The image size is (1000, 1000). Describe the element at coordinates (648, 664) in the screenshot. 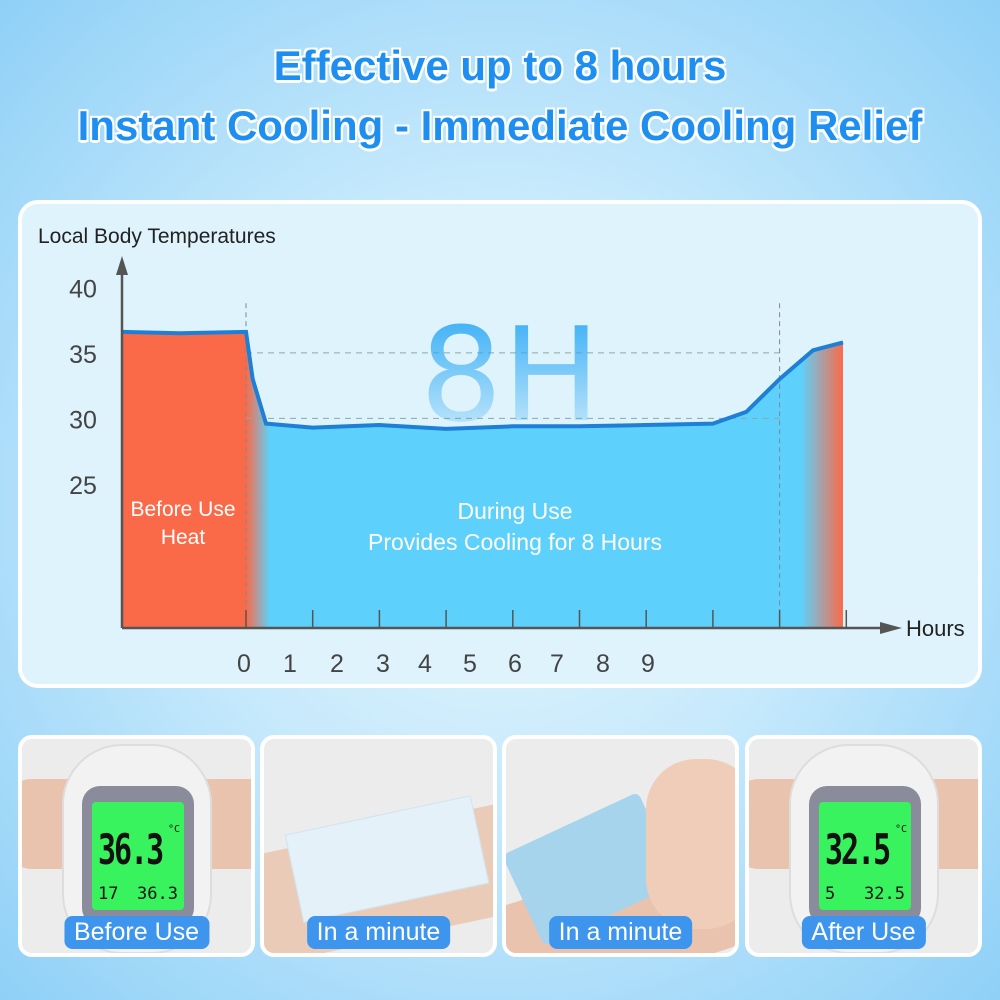

I see `x-tick-label: 9` at that location.